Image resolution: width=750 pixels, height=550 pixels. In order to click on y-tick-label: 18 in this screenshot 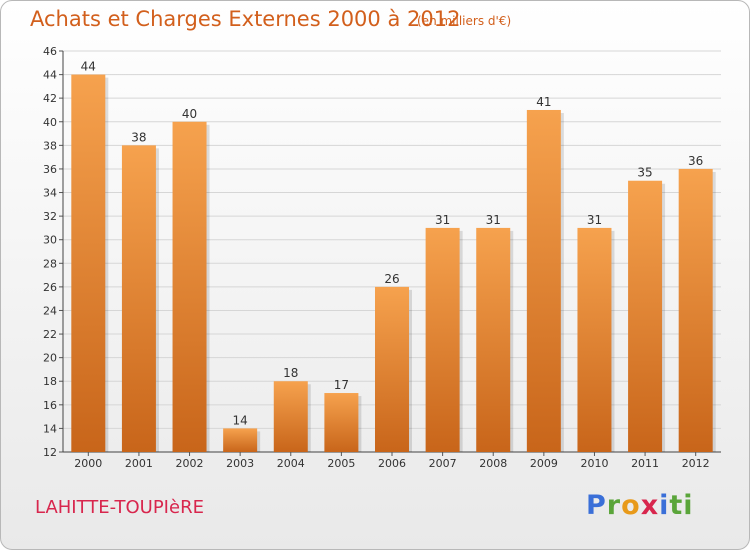, I will do `click(50, 381)`.